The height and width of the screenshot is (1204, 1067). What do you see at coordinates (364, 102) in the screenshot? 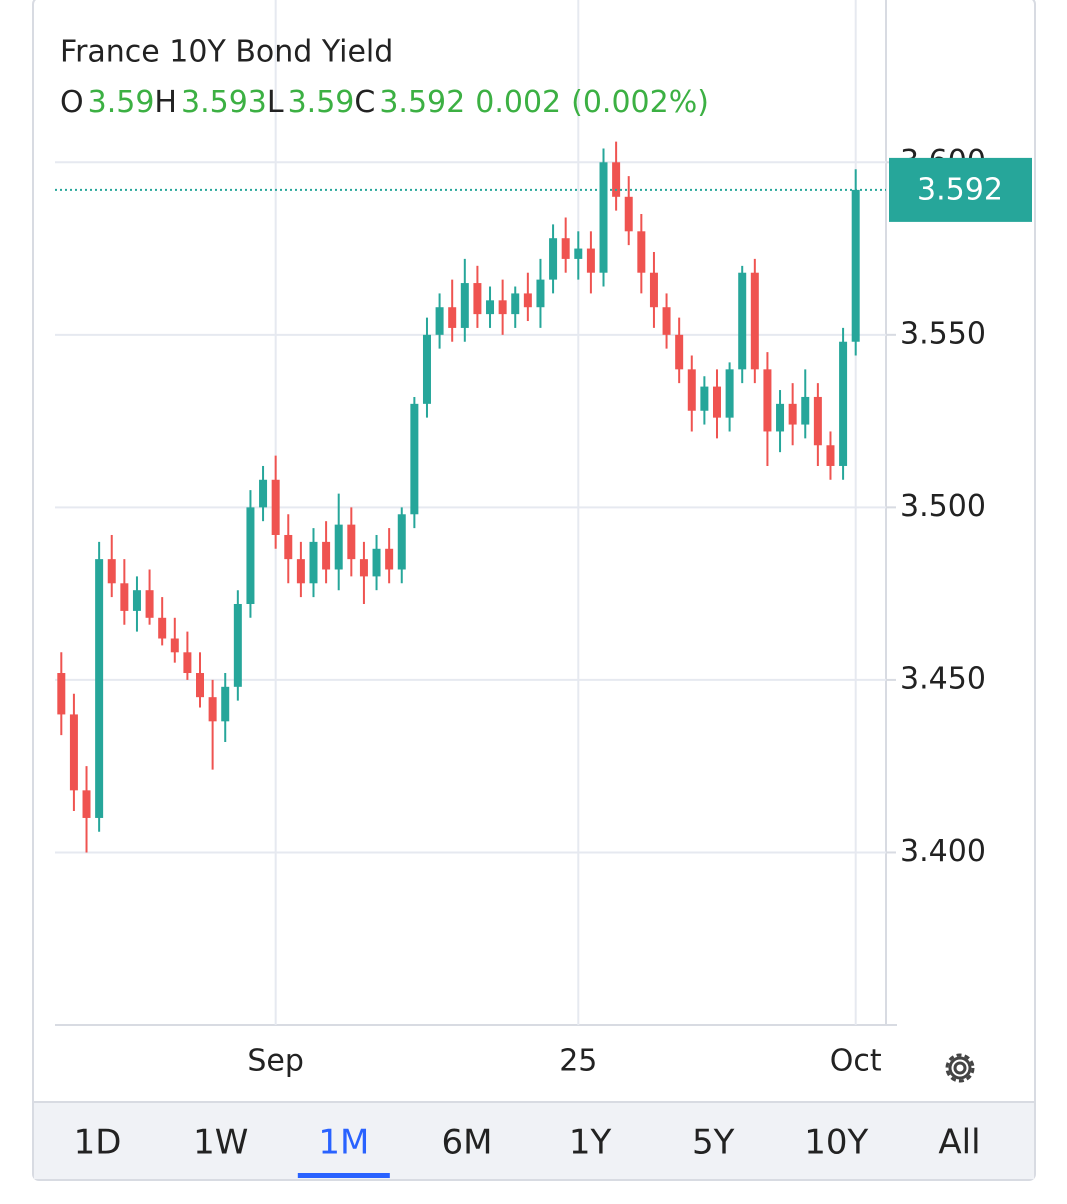
I see `ohlc-label: C` at bounding box center [364, 102].